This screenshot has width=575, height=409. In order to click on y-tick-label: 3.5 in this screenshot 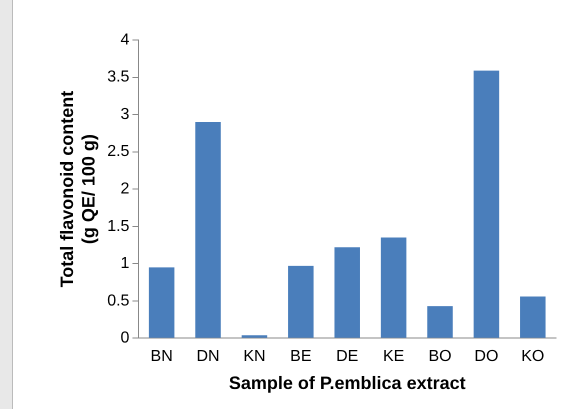, I will do `click(118, 77)`.